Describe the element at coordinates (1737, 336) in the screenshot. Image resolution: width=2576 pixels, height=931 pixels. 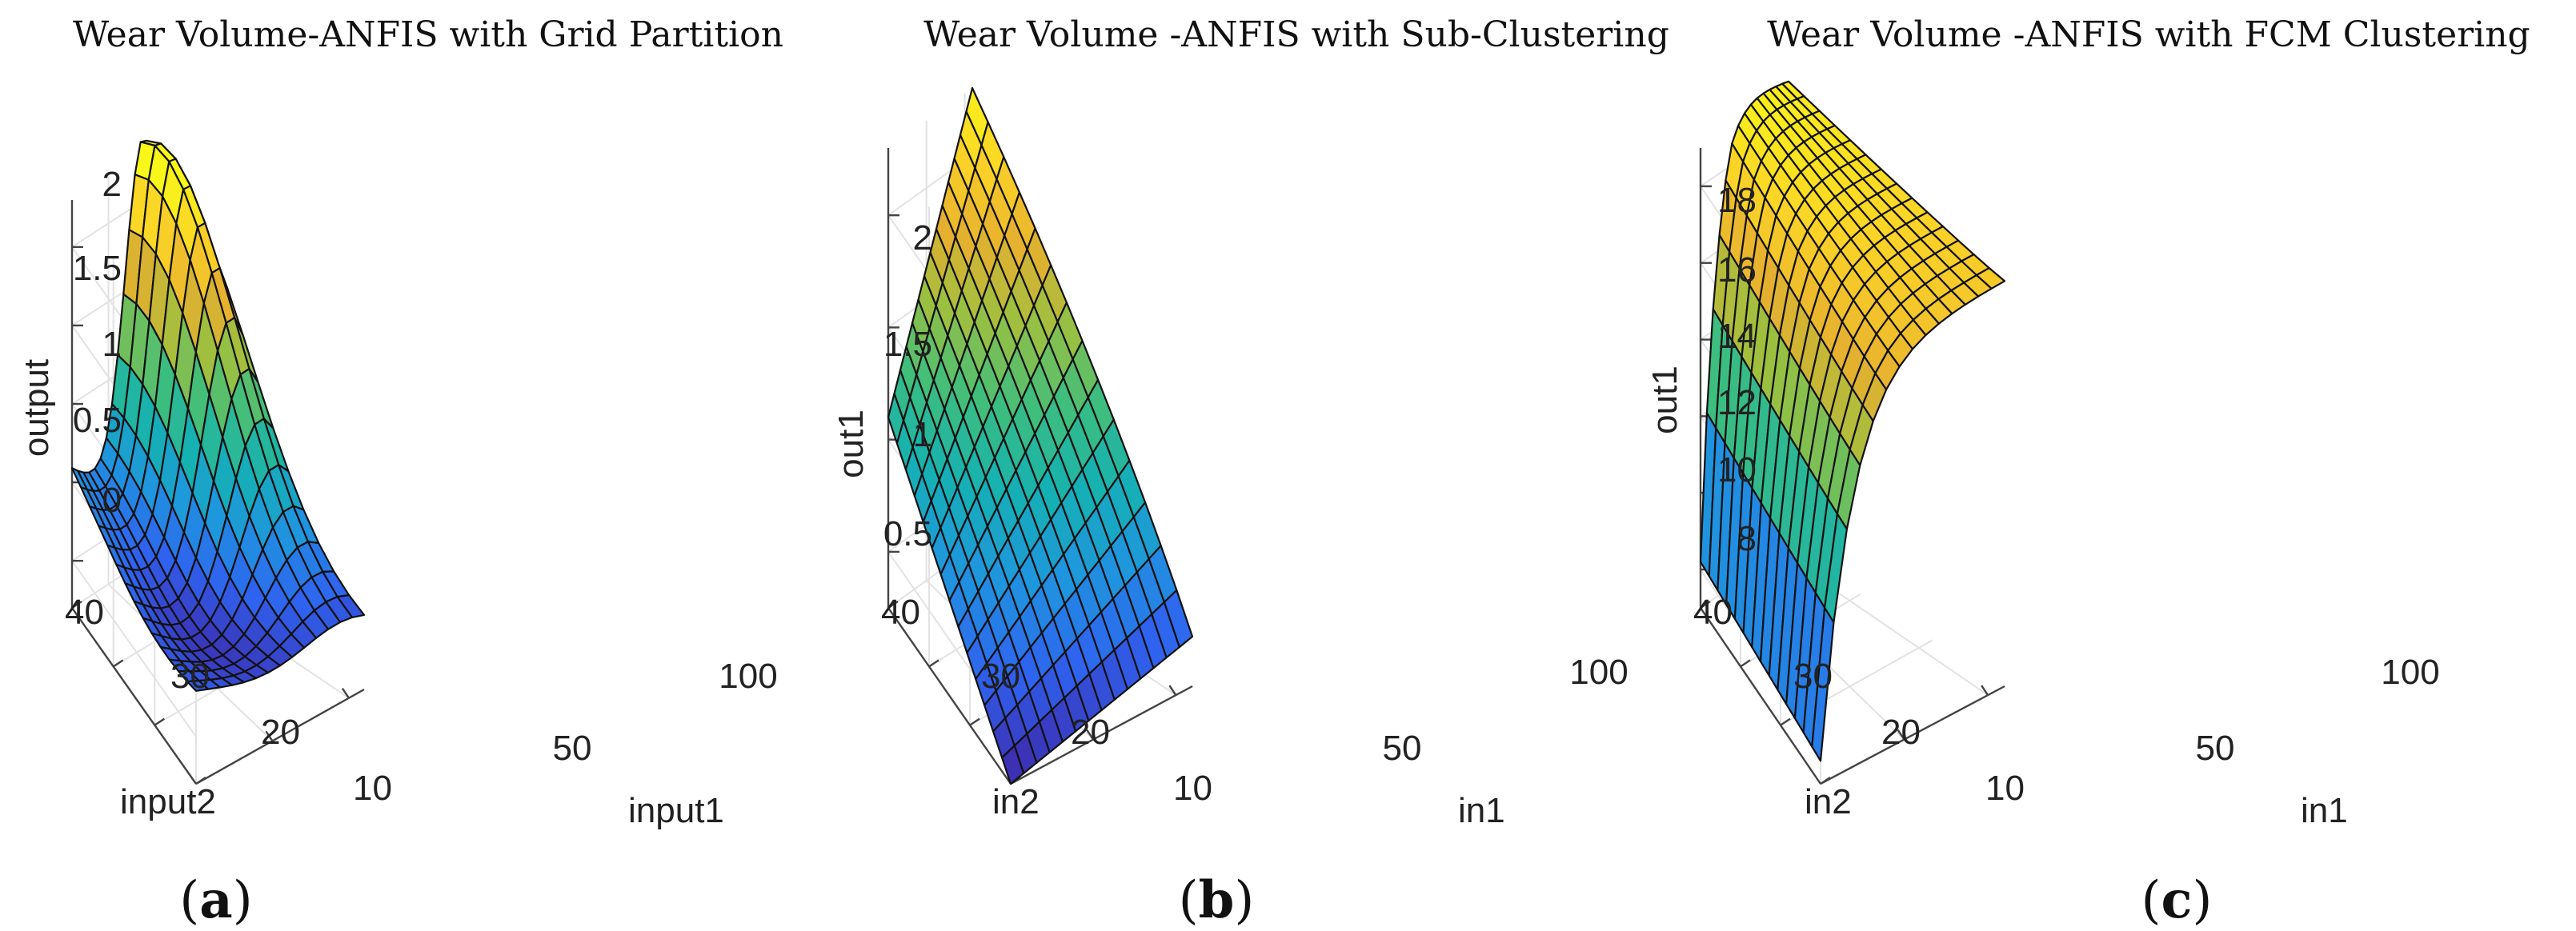
I see `z-tick-label: 14` at that location.